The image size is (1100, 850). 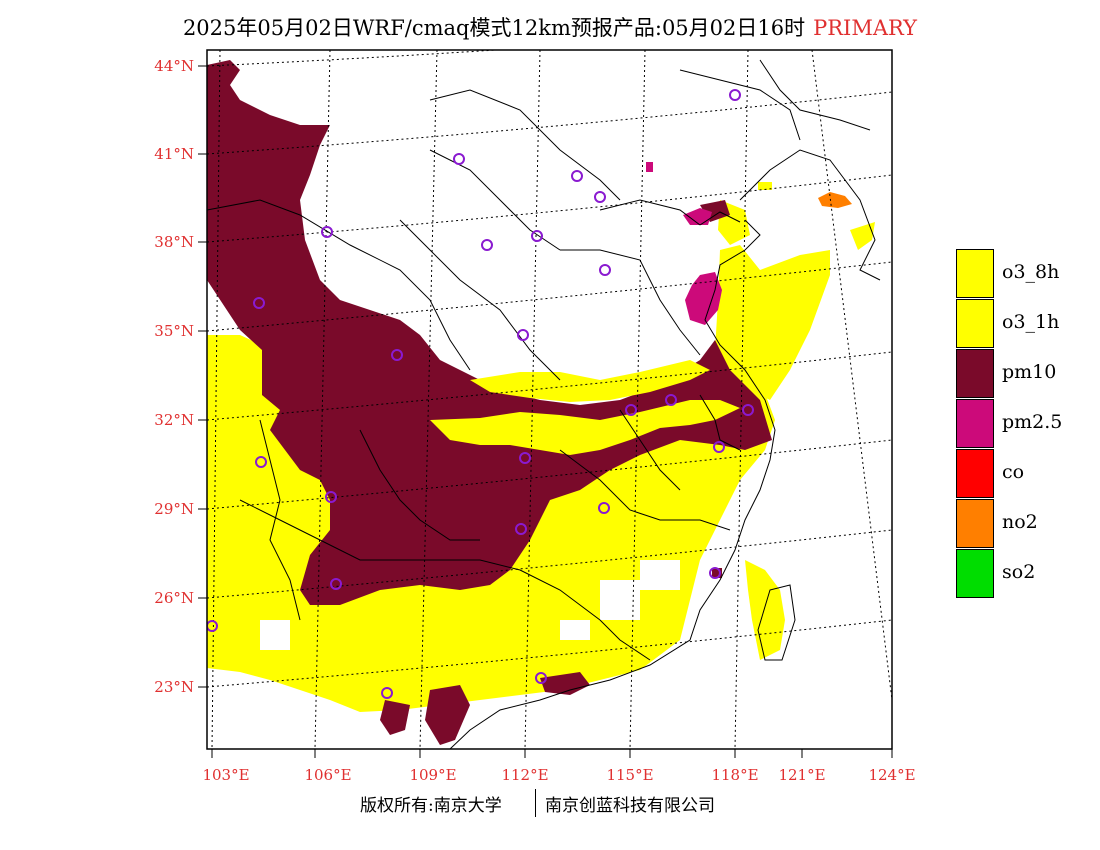 What do you see at coordinates (1013, 472) in the screenshot?
I see `legend-label: co` at bounding box center [1013, 472].